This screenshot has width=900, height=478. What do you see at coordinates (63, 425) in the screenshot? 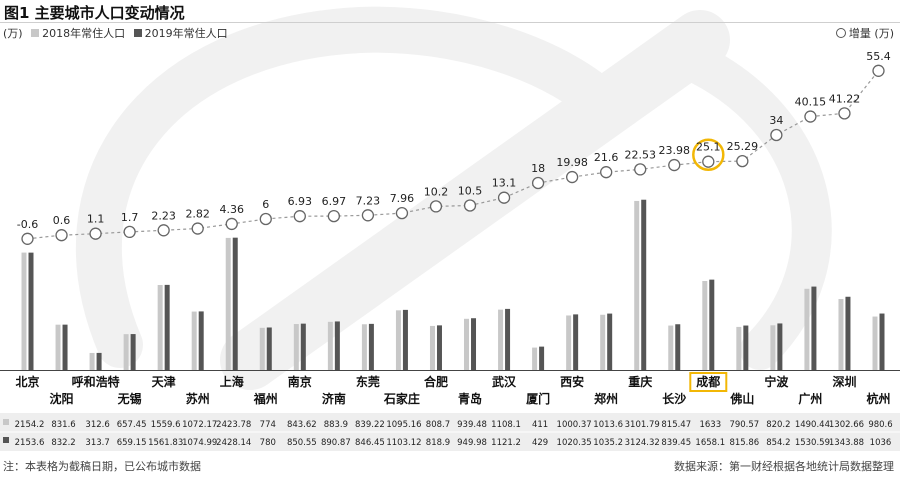
I see `table-cell-2018: 831.6` at bounding box center [63, 425].